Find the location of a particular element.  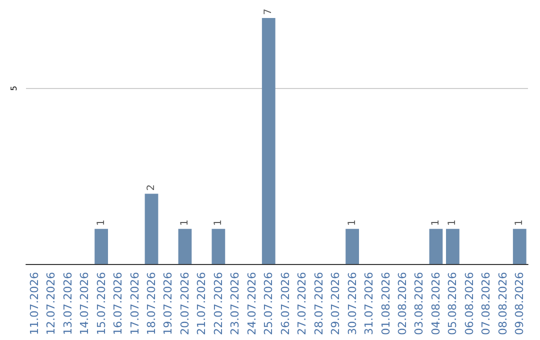

x-tick-label: 22.07.2026 is located at coordinates (218, 304).